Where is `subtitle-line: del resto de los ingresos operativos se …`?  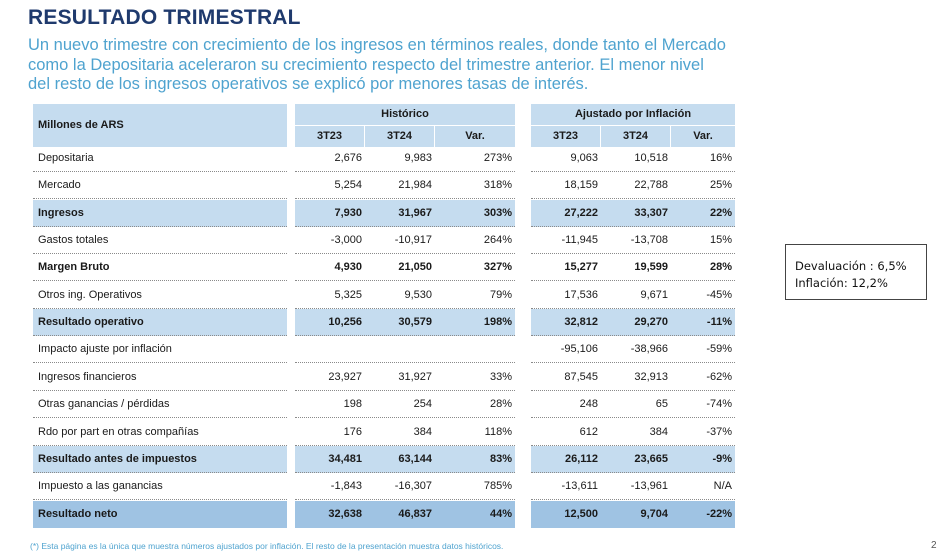 subtitle-line: del resto de los ingresos operativos se … is located at coordinates (458, 85).